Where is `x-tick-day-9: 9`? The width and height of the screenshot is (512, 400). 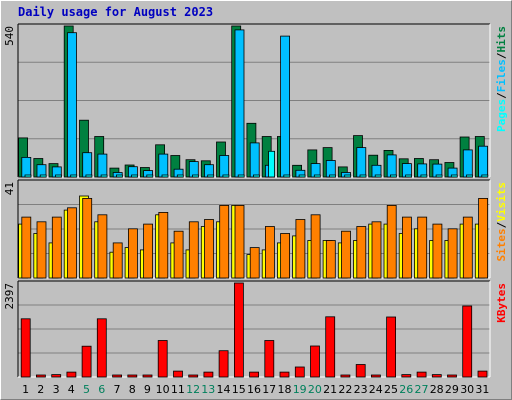
x-tick-day-9: 9 is located at coordinates (147, 389).